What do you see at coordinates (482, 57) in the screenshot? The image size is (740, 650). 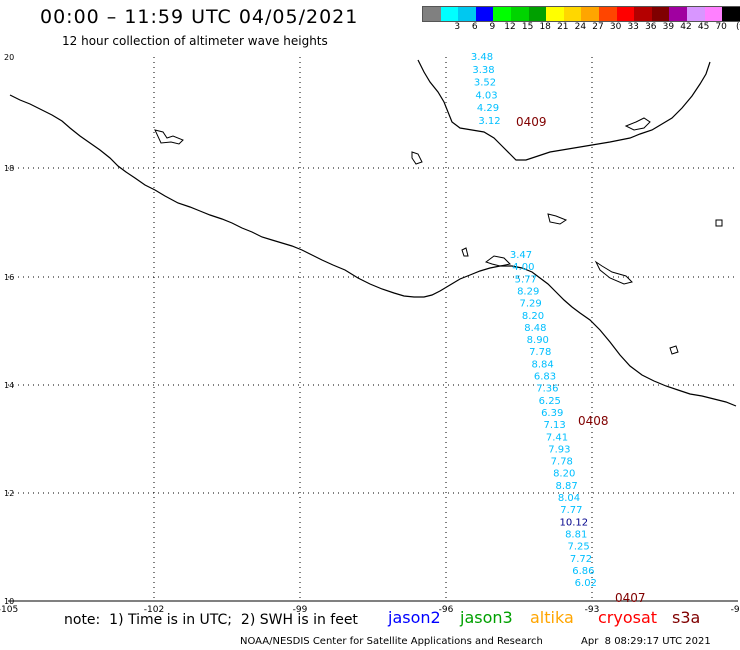 I see `swh-value: 3.48` at bounding box center [482, 57].